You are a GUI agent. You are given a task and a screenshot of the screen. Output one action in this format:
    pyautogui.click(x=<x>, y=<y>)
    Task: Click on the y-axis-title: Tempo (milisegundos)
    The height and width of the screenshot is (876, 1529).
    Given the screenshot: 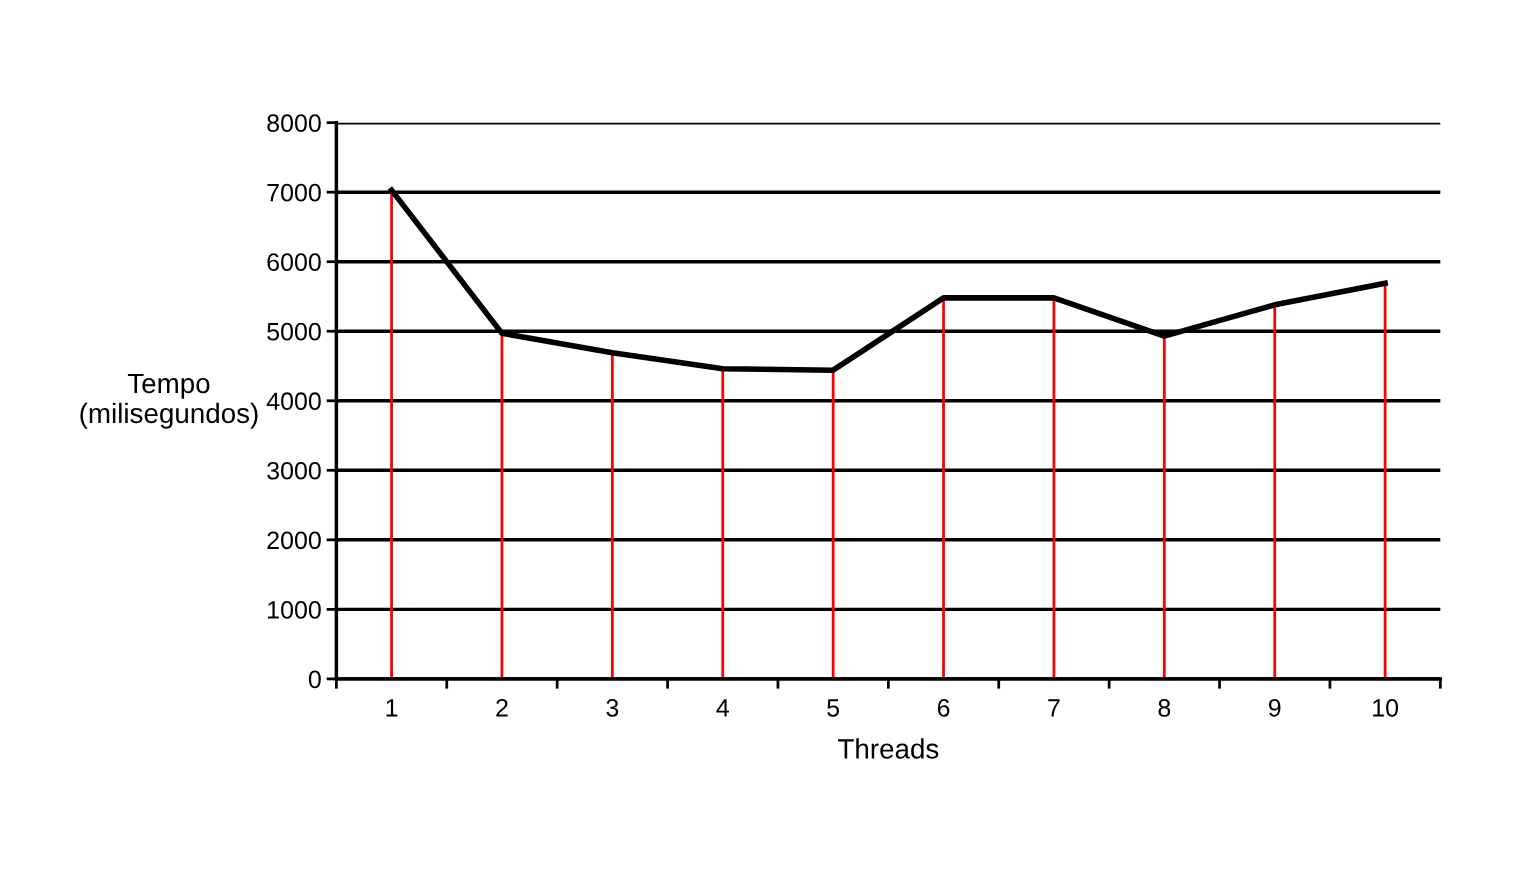 What is the action you would take?
    pyautogui.click(x=169, y=401)
    